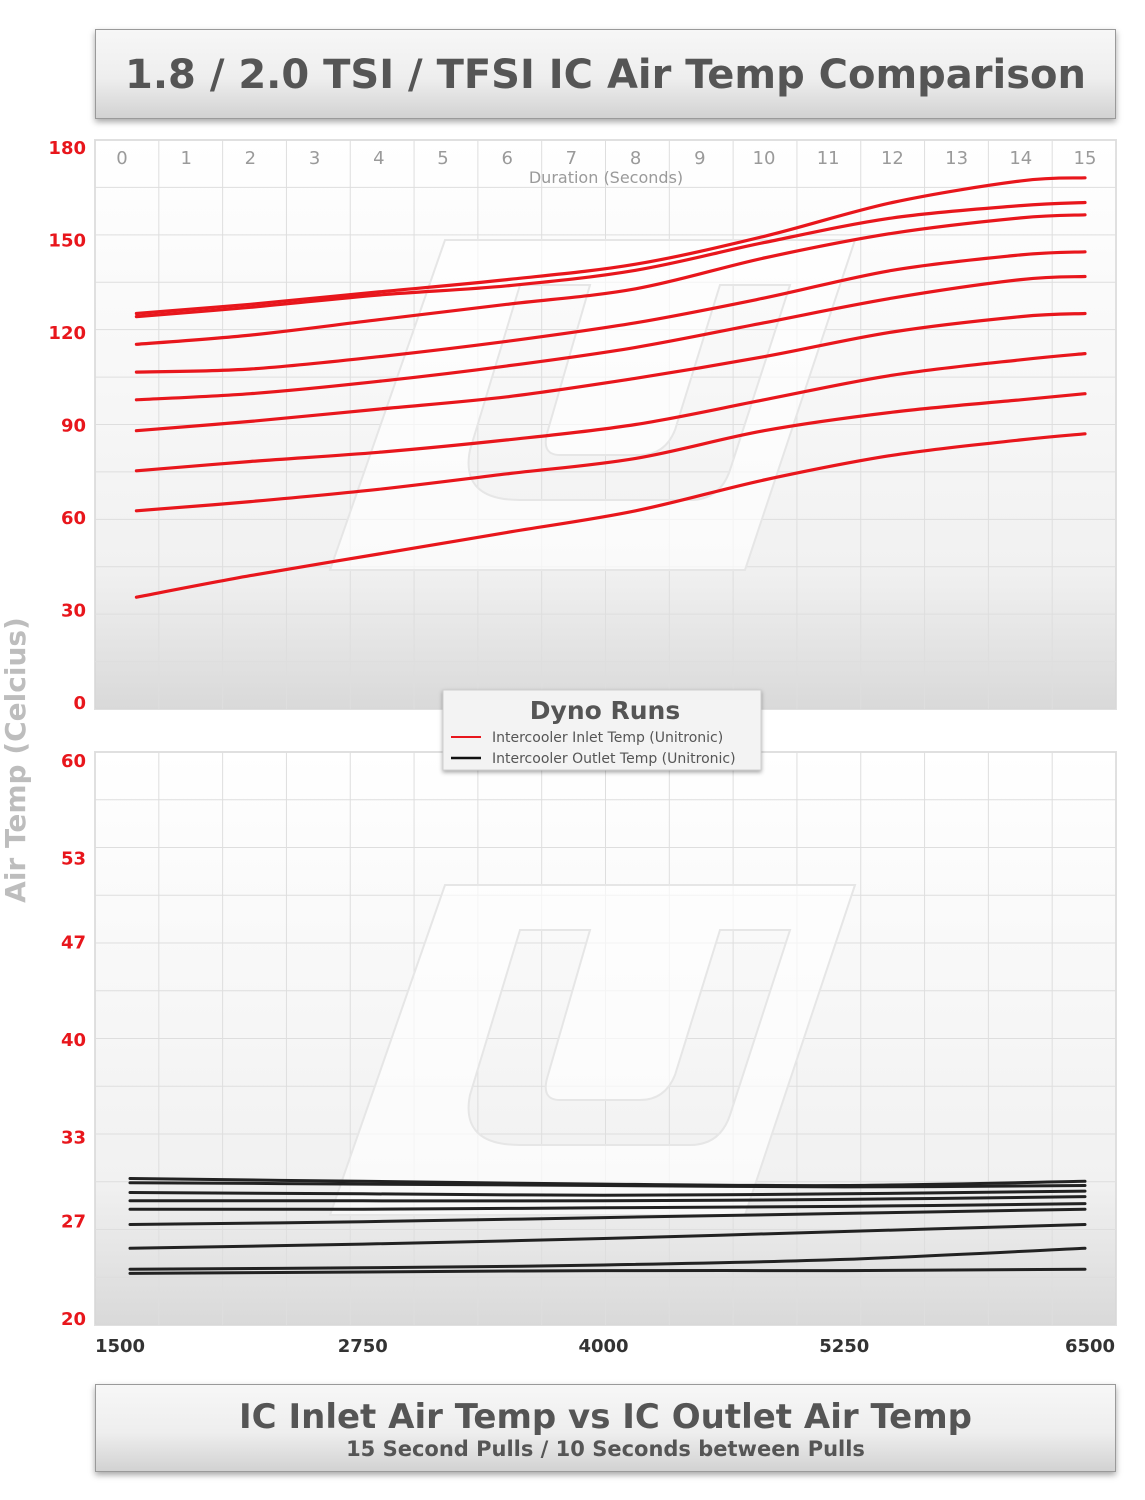  I want to click on bottom-series-group, so click(607, 1226).